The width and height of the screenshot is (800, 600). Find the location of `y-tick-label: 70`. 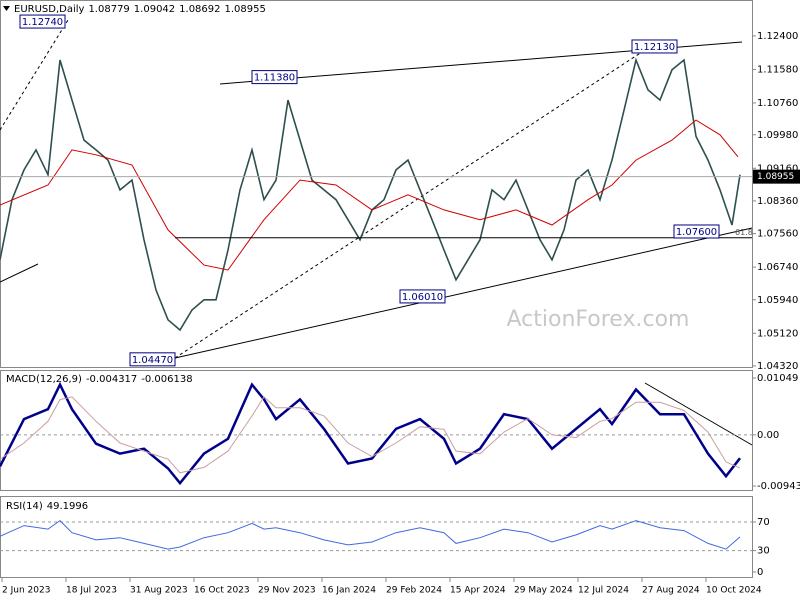

y-tick-label: 70 is located at coordinates (763, 522).